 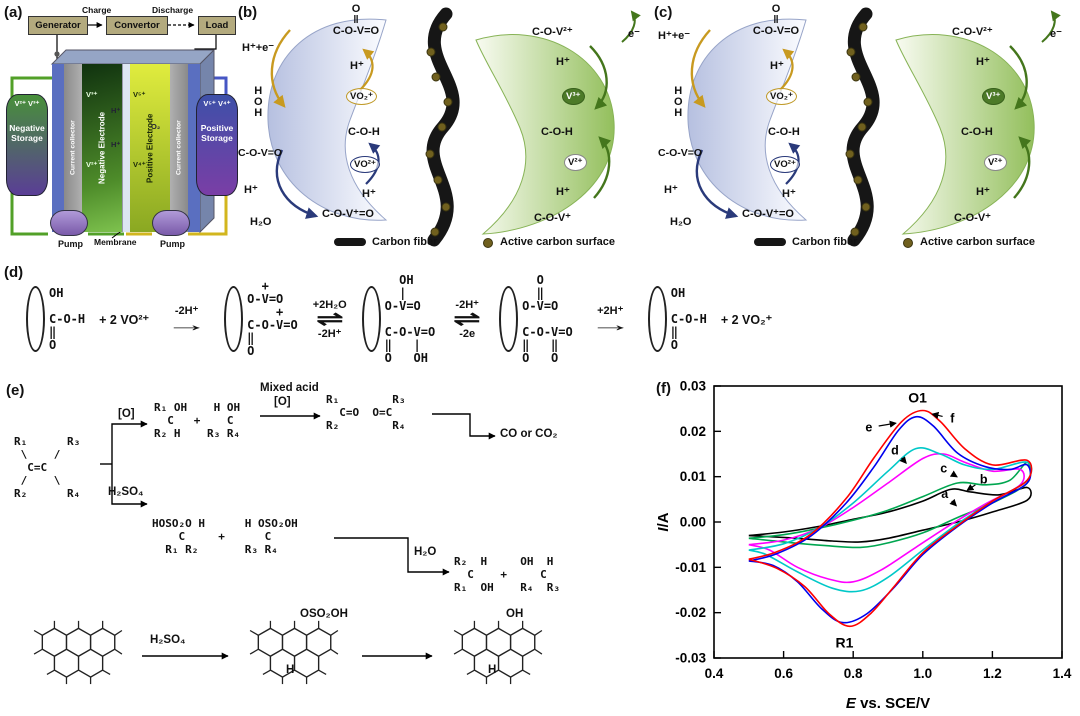 What do you see at coordinates (73, 148) in the screenshot?
I see `current-collector-left` at bounding box center [73, 148].